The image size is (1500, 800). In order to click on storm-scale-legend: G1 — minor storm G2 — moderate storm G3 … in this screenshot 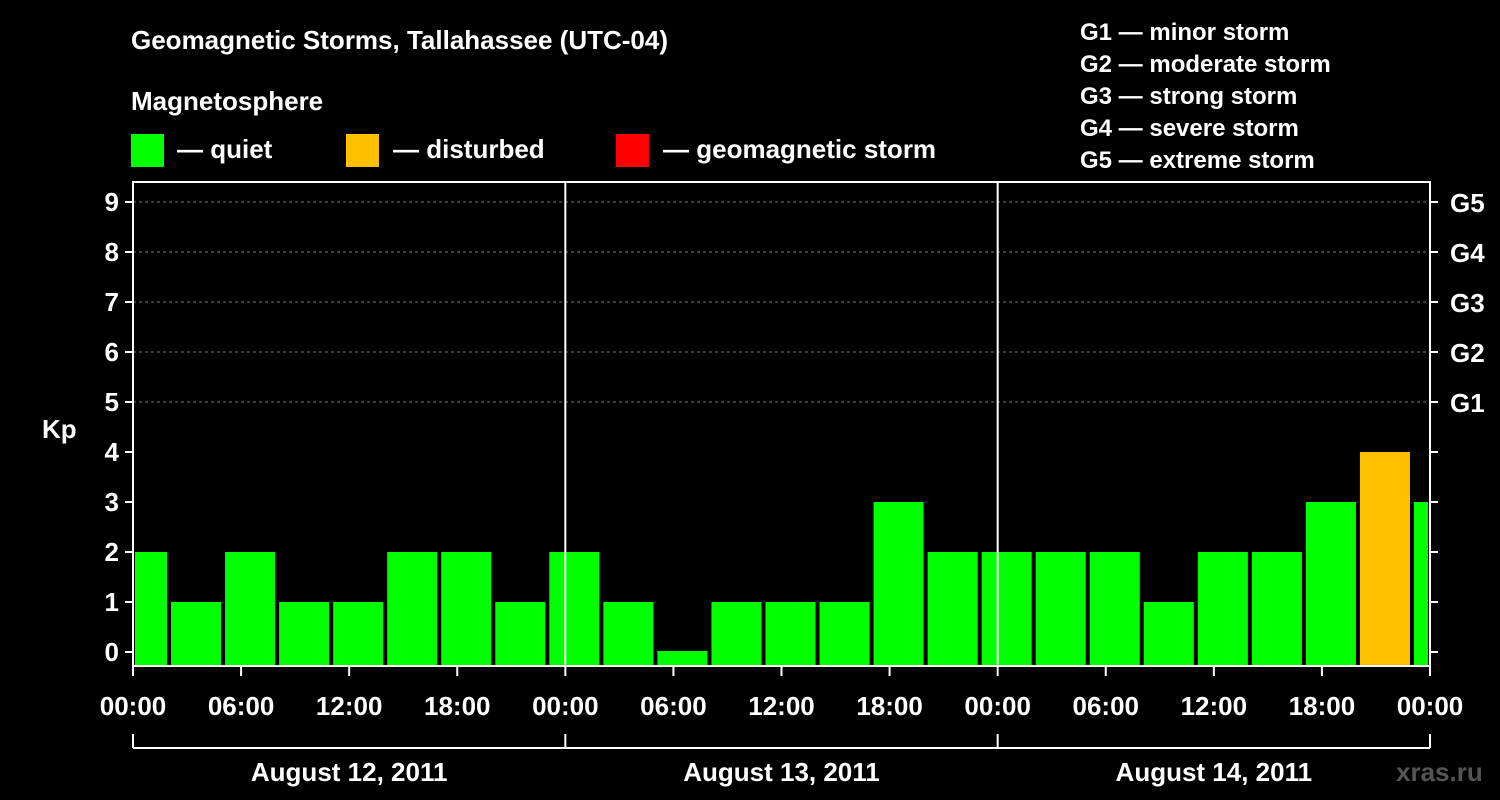, I will do `click(1205, 97)`.